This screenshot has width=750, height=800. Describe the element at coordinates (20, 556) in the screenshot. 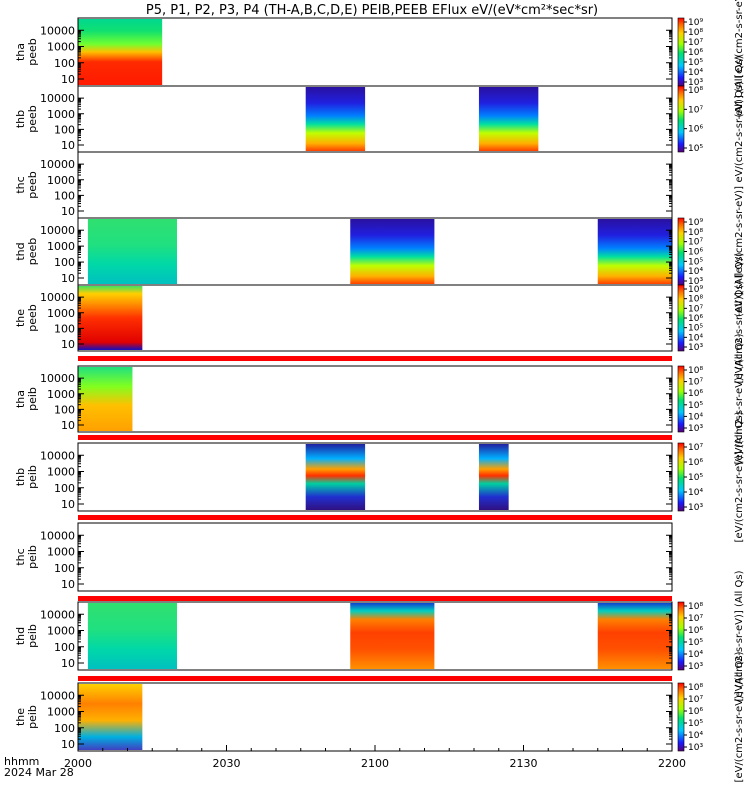

I see `panel-label-probe: thc` at that location.